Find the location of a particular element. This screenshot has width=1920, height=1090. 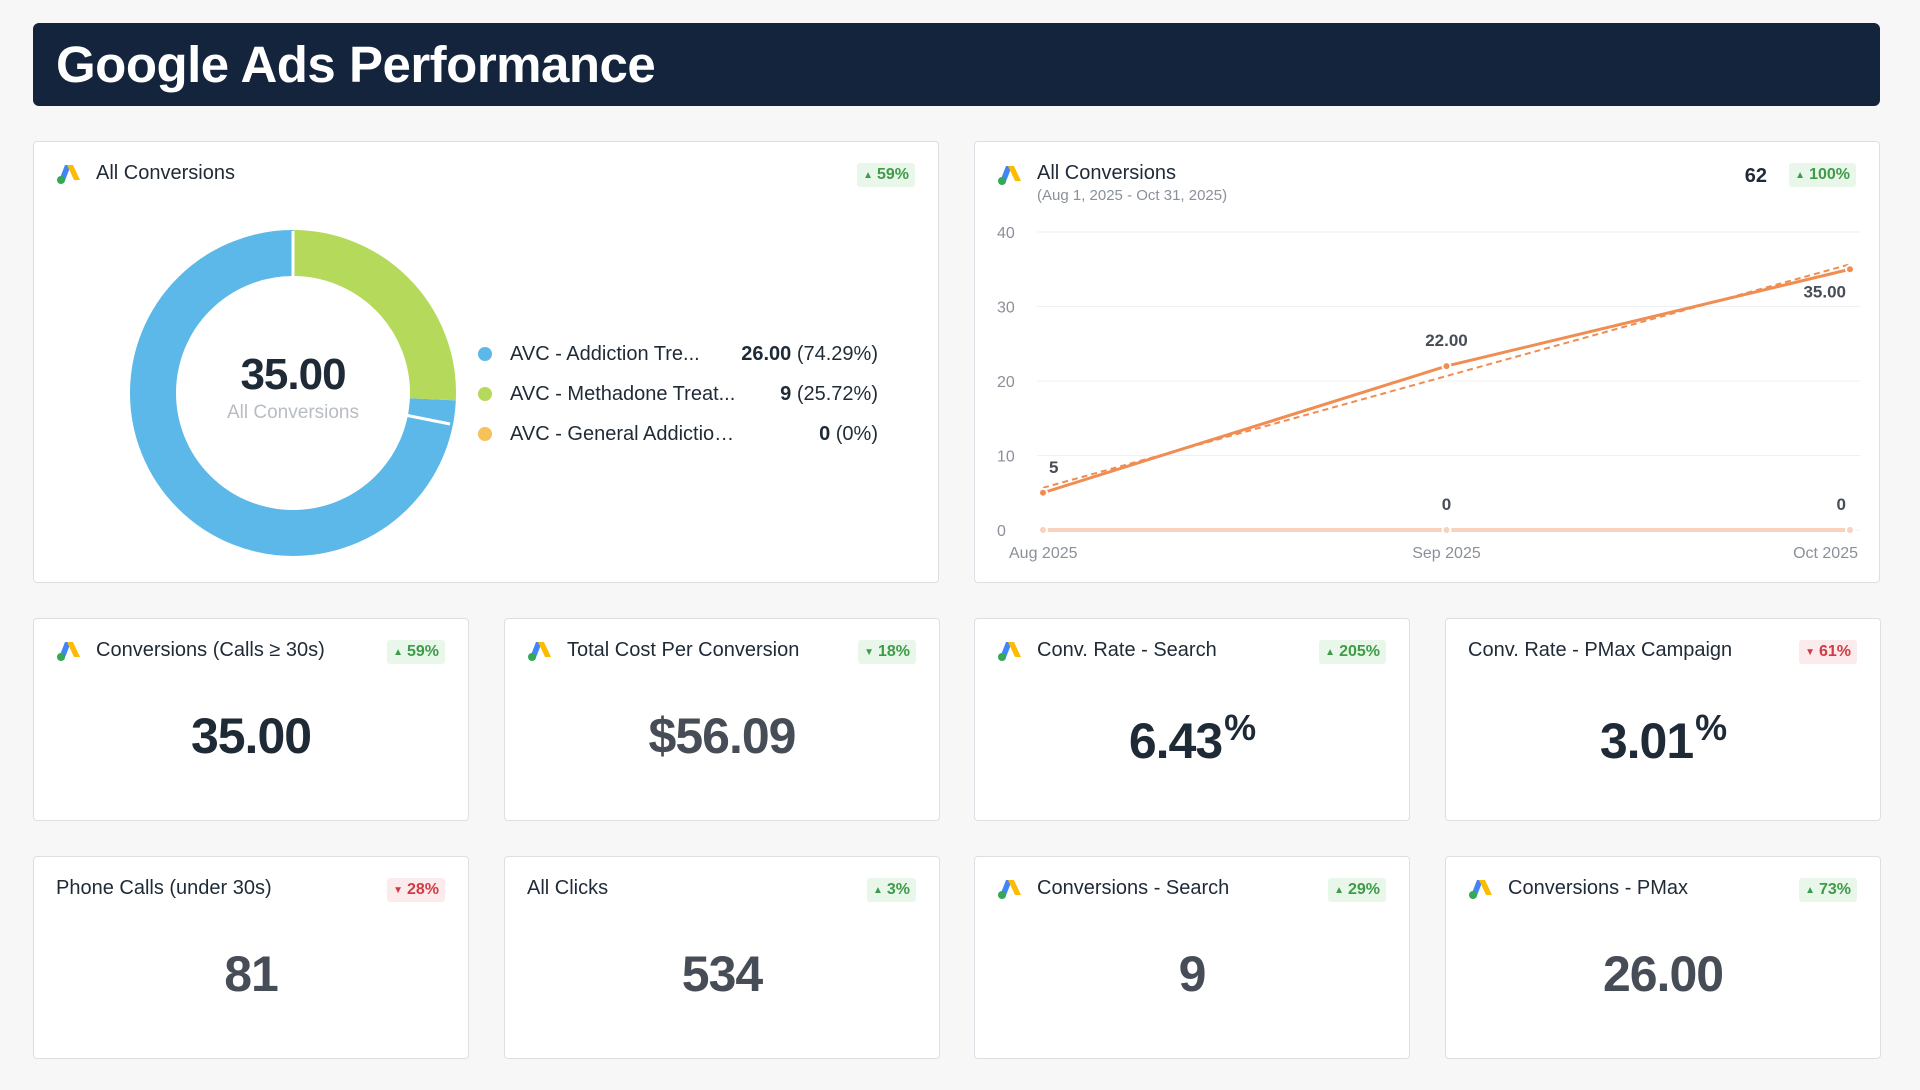

data-label: 35.00 is located at coordinates (1824, 291).